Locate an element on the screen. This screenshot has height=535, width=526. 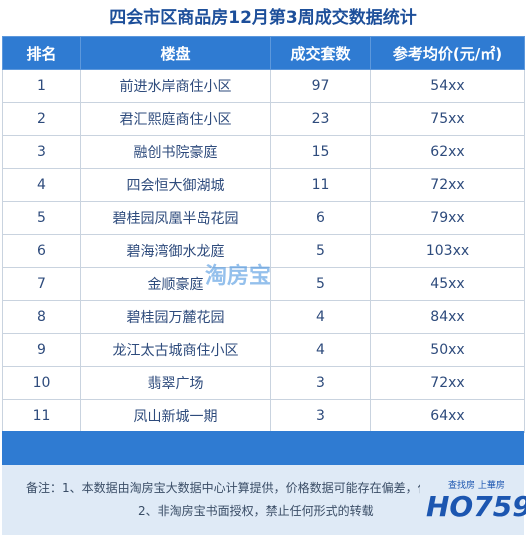
logo-brand: HO759 is located at coordinates (476, 506).